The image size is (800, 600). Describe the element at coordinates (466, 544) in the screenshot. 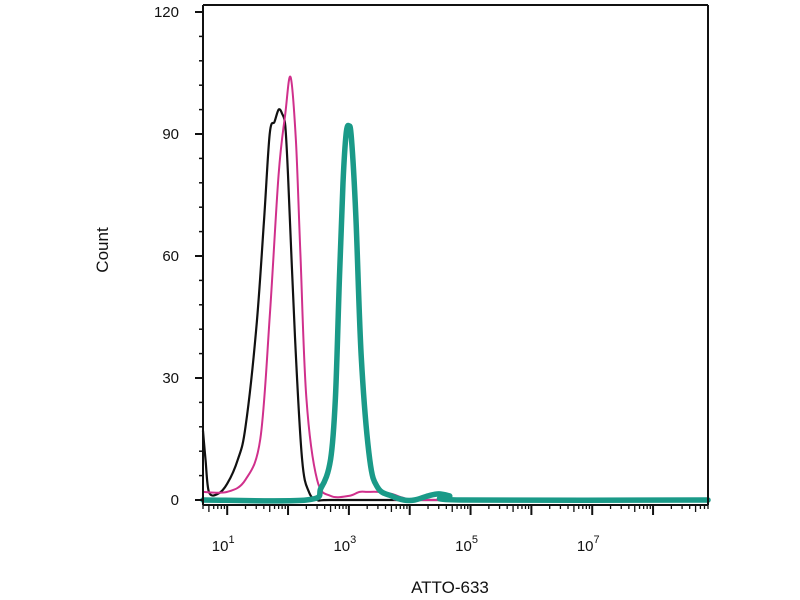

I see `x-tick-label: 10⁵` at that location.